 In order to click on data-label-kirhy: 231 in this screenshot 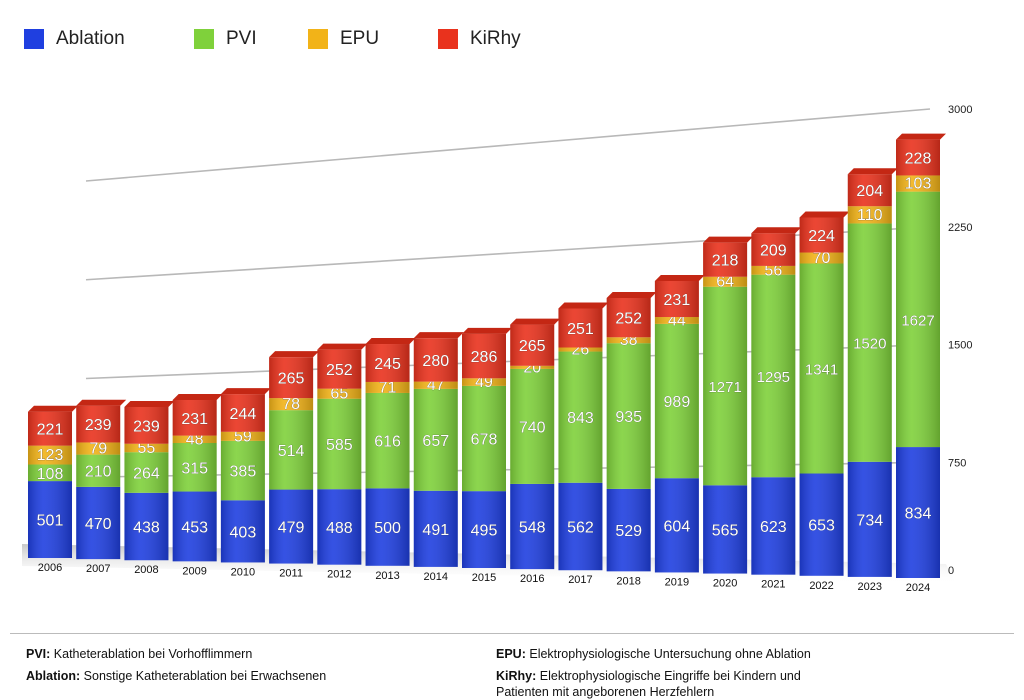, I will do `click(194, 419)`.